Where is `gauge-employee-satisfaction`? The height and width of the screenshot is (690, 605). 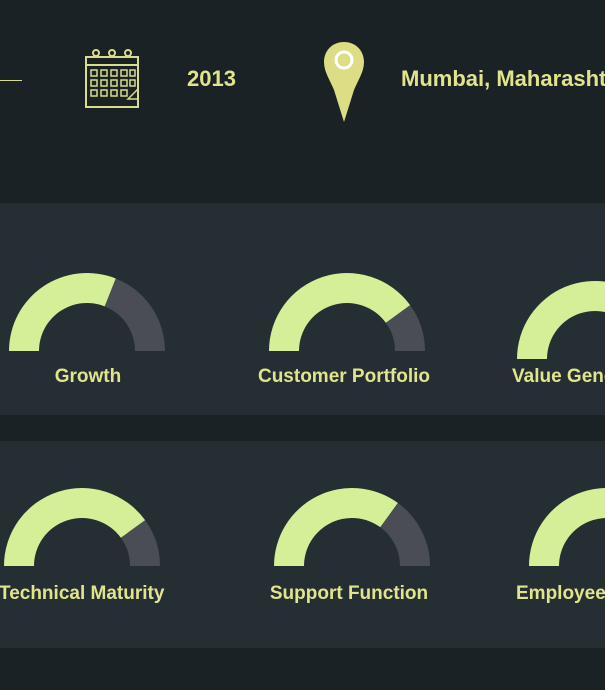 gauge-employee-satisfaction is located at coordinates (565, 526).